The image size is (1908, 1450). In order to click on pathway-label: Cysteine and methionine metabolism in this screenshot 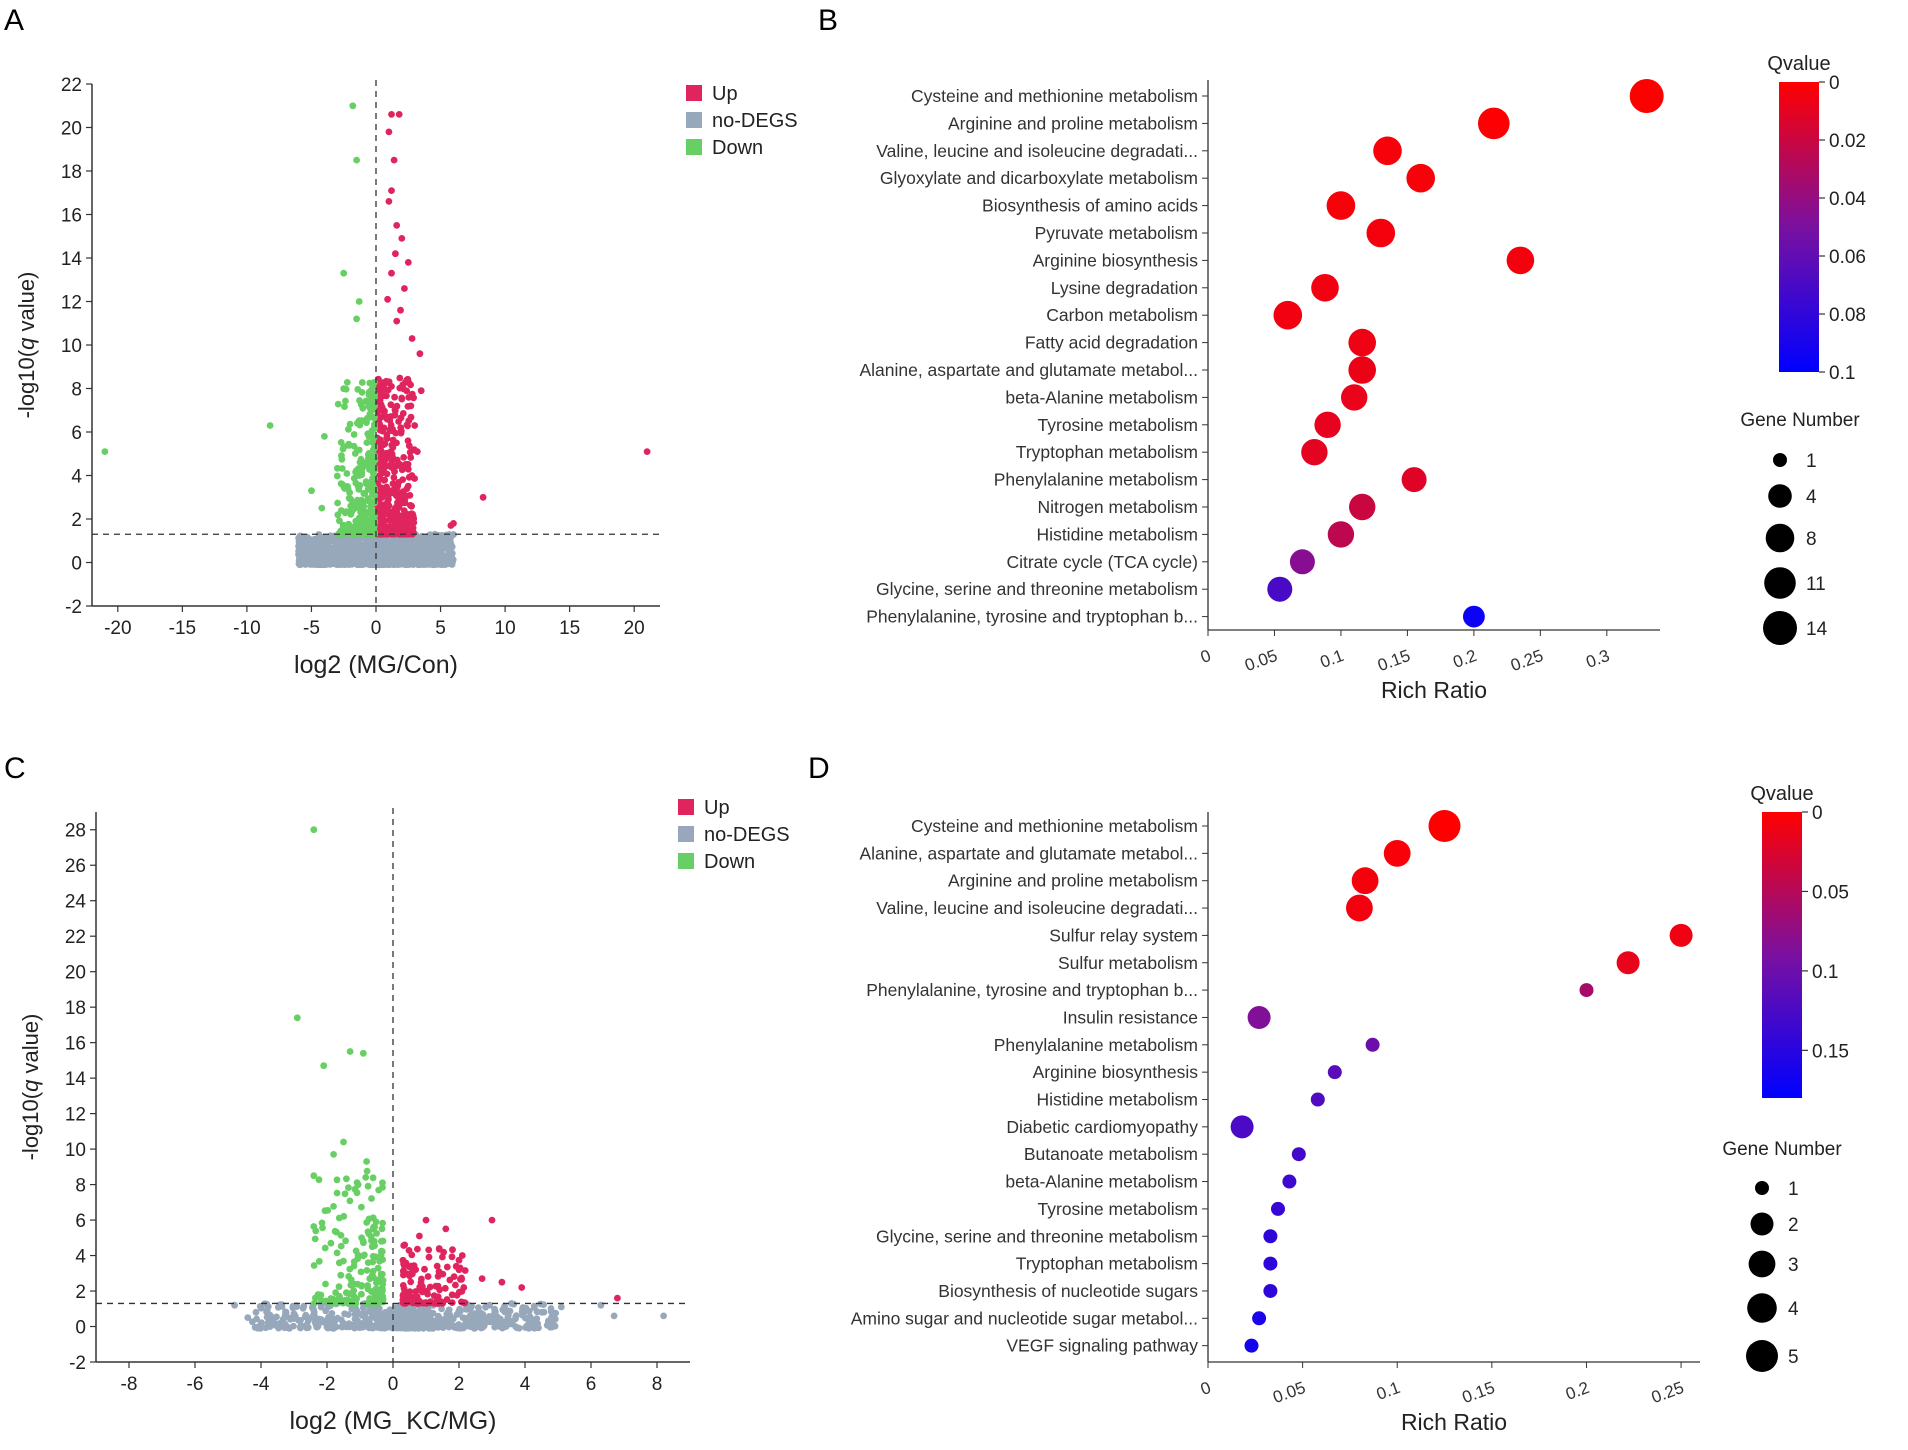, I will do `click(1054, 96)`.